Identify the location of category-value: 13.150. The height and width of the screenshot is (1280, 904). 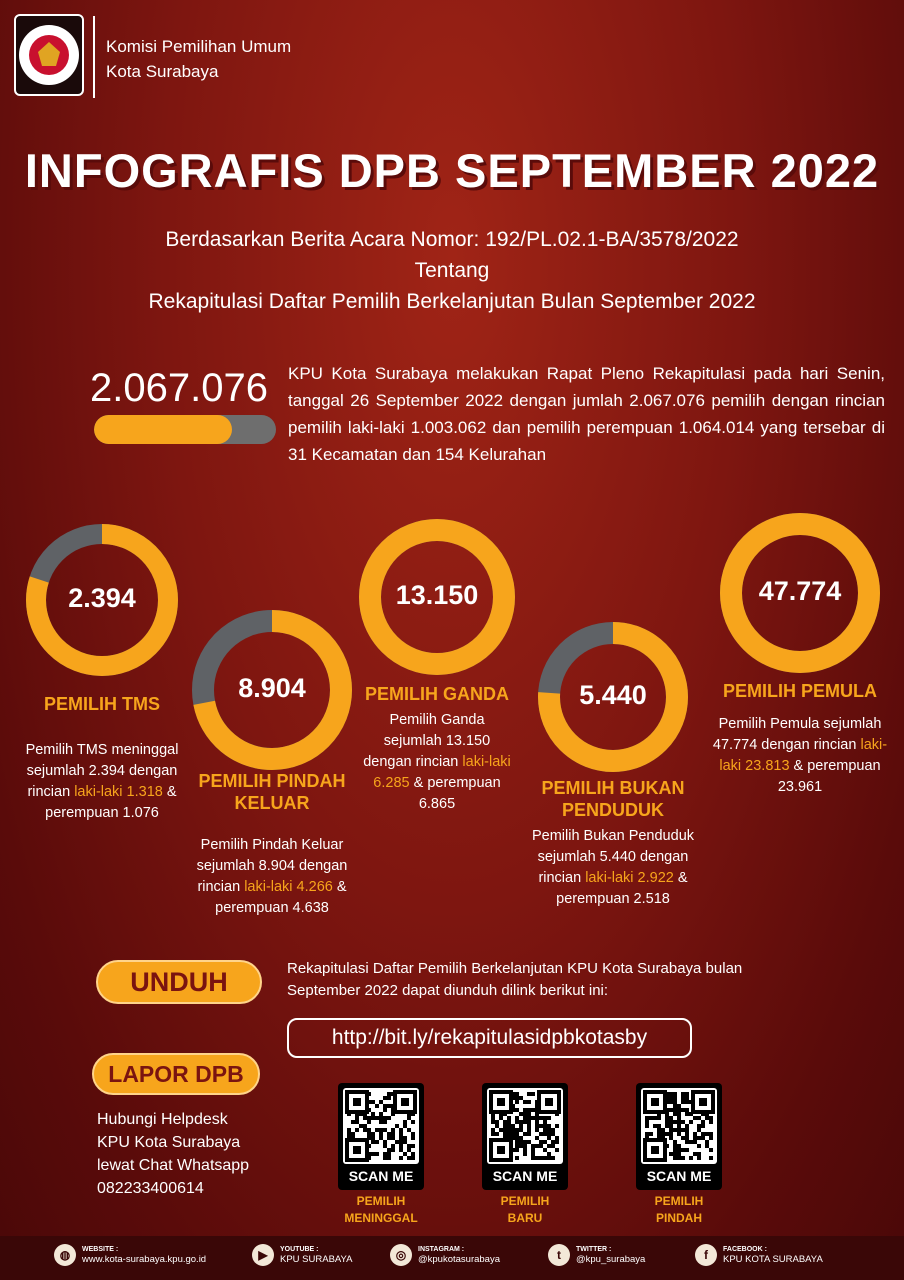
(437, 595).